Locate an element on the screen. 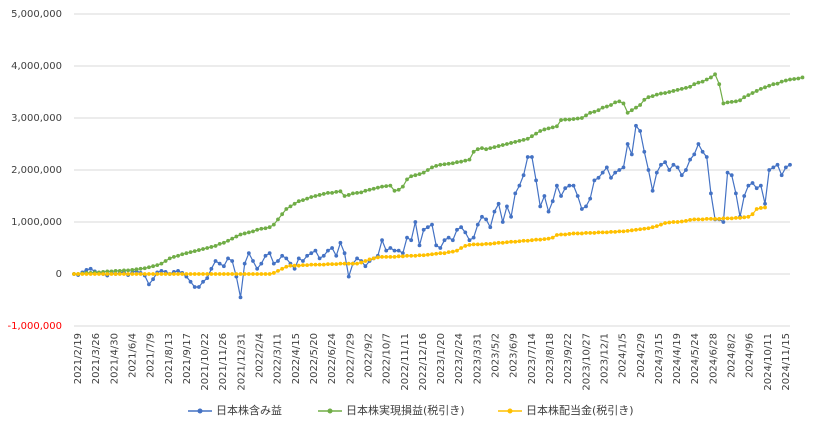 This screenshot has width=815, height=434. legend-item: 日本株含み益 is located at coordinates (235, 410).